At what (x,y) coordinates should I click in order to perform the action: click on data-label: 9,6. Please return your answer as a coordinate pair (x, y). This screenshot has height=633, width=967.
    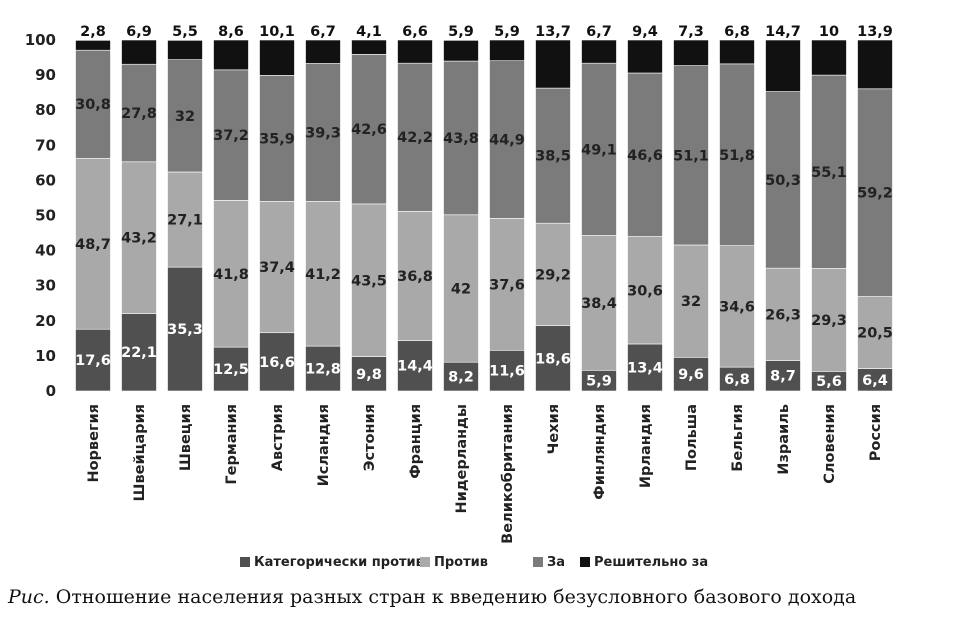
    Looking at the image, I should click on (691, 375).